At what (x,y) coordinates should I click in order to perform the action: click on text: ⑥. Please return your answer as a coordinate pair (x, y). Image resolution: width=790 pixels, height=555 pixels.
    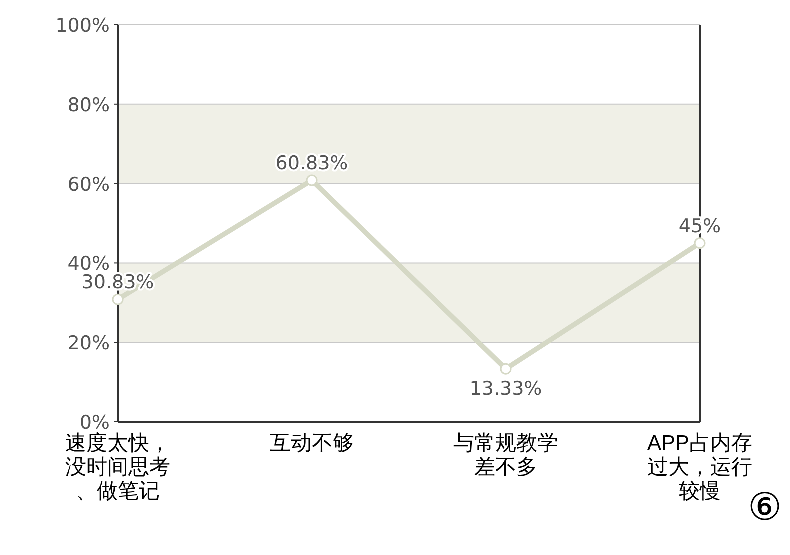
    Looking at the image, I should click on (765, 507).